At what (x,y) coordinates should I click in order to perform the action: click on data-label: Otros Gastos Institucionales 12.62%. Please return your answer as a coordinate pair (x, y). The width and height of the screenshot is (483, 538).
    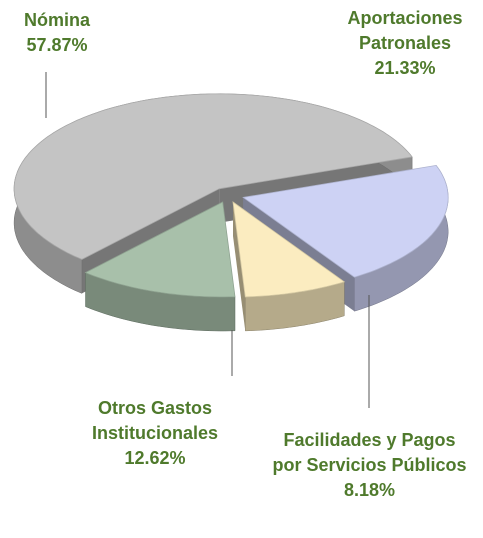
    Looking at the image, I should click on (155, 433).